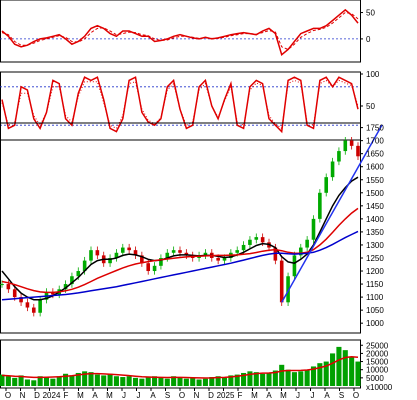 The image size is (417, 400). Describe the element at coordinates (375, 297) in the screenshot. I see `price-tick-label: 1100` at that location.